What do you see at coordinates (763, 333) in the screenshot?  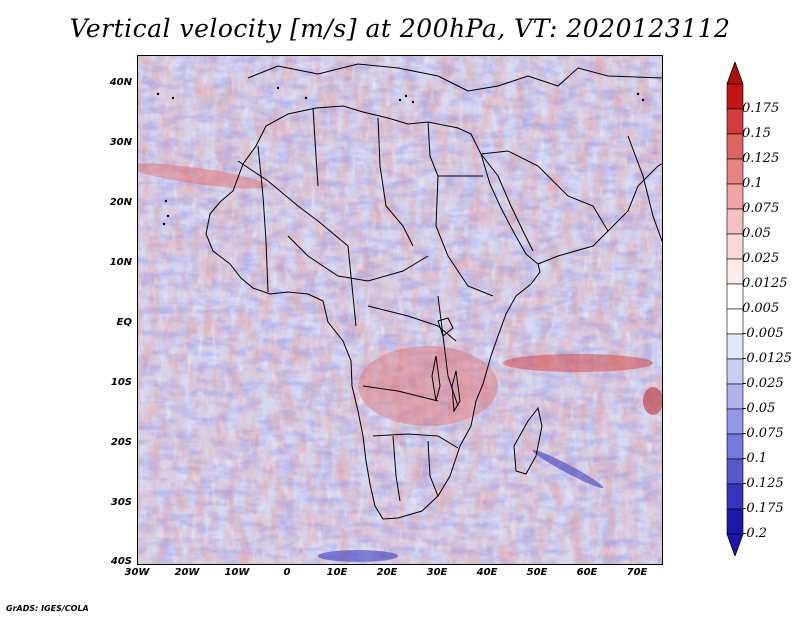 I see `colorbar-label: -0.005` at bounding box center [763, 333].